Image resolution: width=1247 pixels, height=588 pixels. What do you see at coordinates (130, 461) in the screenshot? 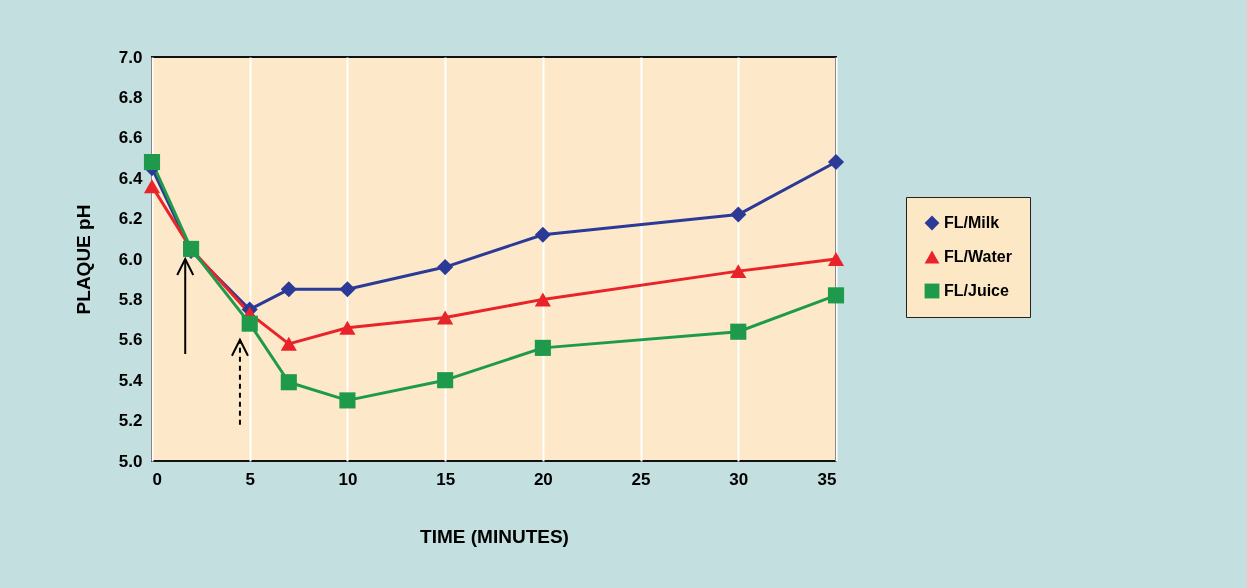
I see `y-tick-label: 5.0` at bounding box center [130, 461].